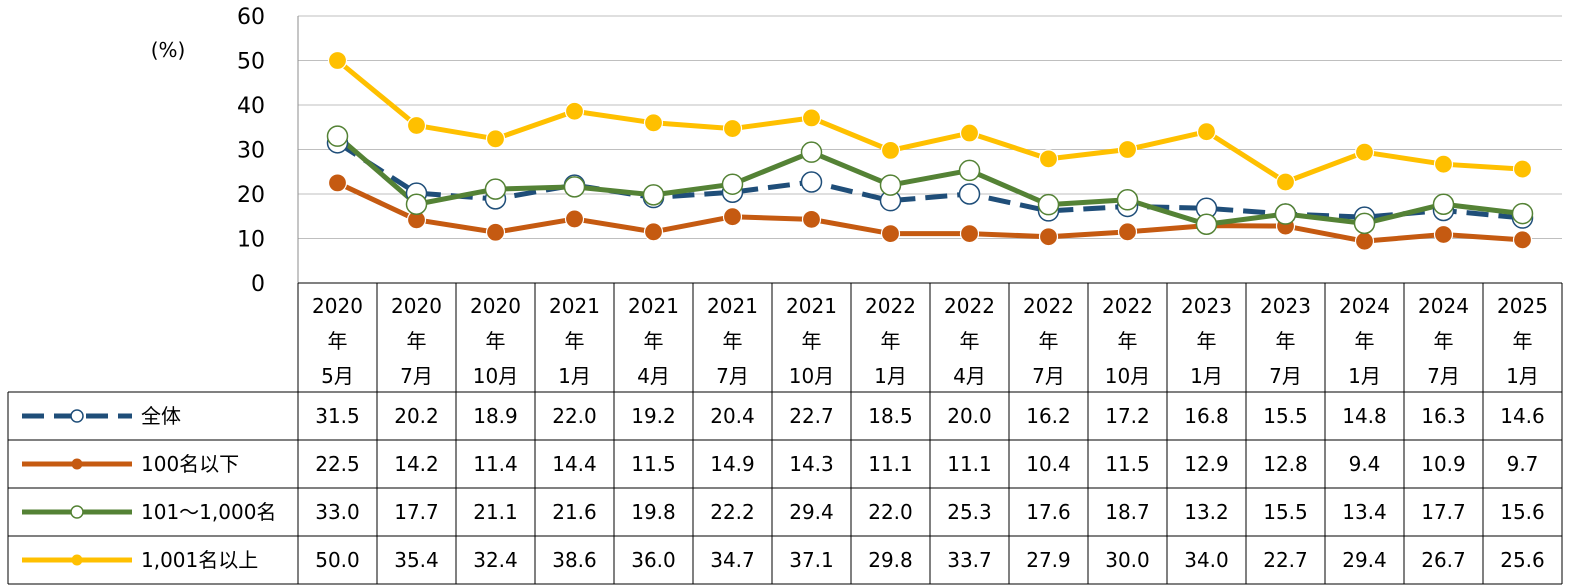 This screenshot has width=1576, height=588. I want to click on table-cell: 32.4, so click(495, 560).